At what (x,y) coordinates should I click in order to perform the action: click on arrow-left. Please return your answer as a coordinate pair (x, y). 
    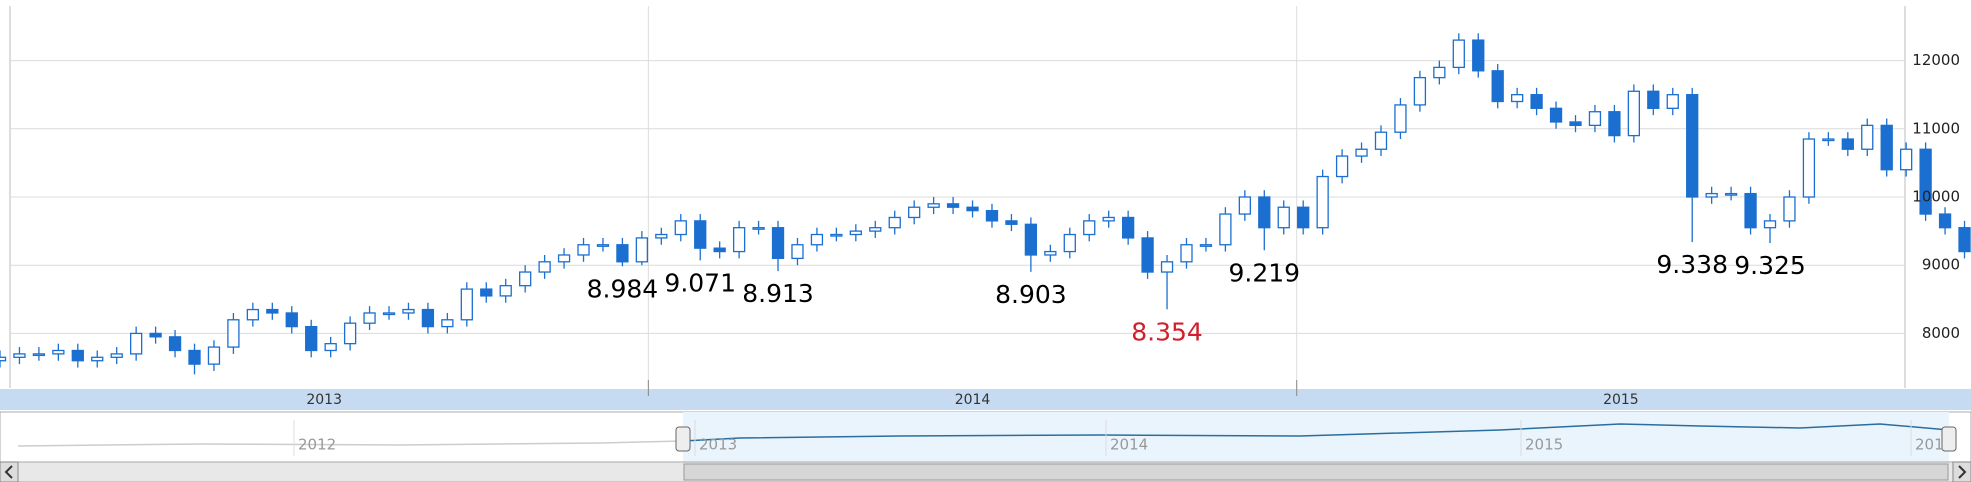
    Looking at the image, I should click on (8, 472).